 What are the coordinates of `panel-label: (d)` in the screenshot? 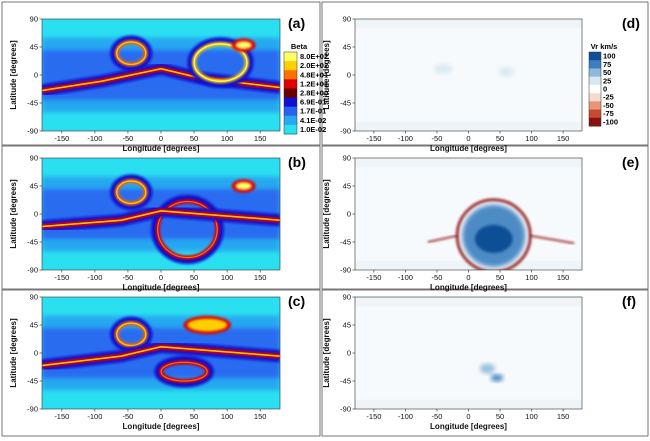 It's located at (631, 23).